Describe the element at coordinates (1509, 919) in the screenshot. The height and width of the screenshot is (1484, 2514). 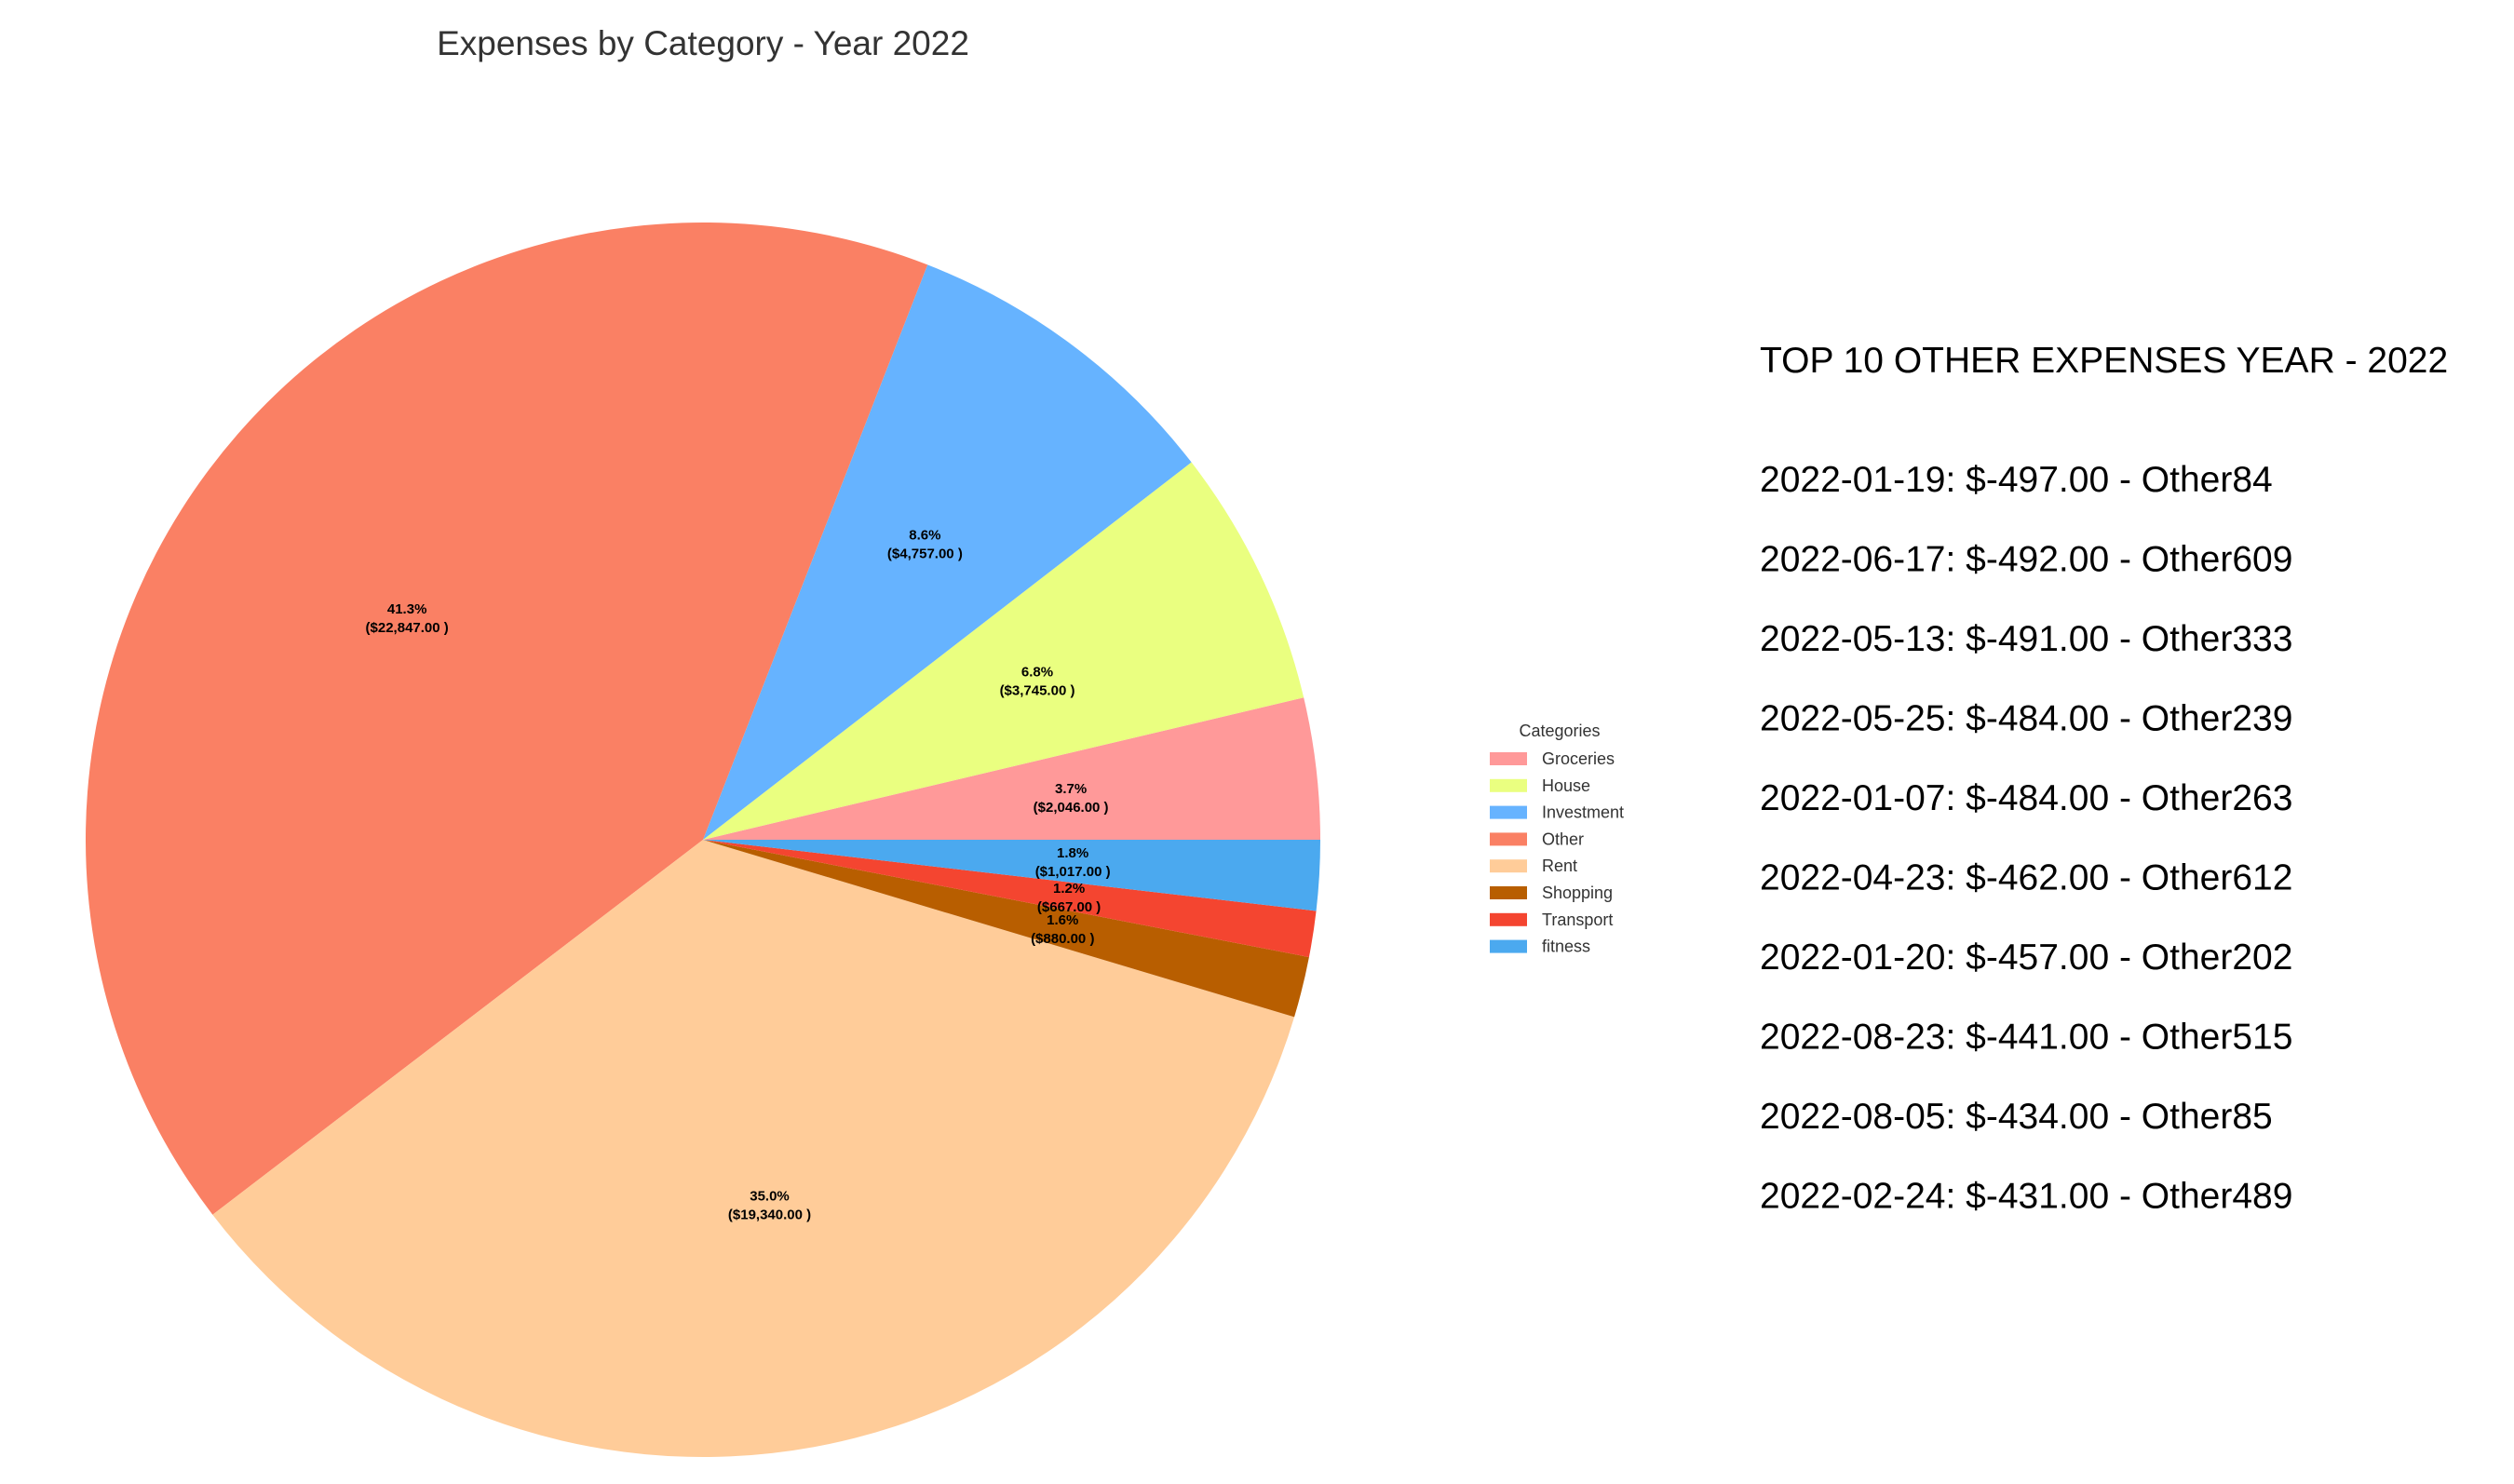
I see `legend-swatch-transport` at that location.